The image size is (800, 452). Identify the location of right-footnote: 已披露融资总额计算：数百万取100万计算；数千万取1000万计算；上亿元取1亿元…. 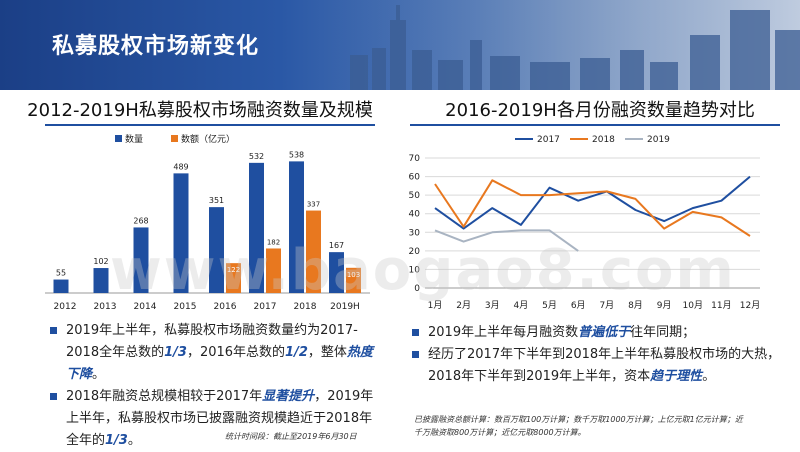
(578, 426).